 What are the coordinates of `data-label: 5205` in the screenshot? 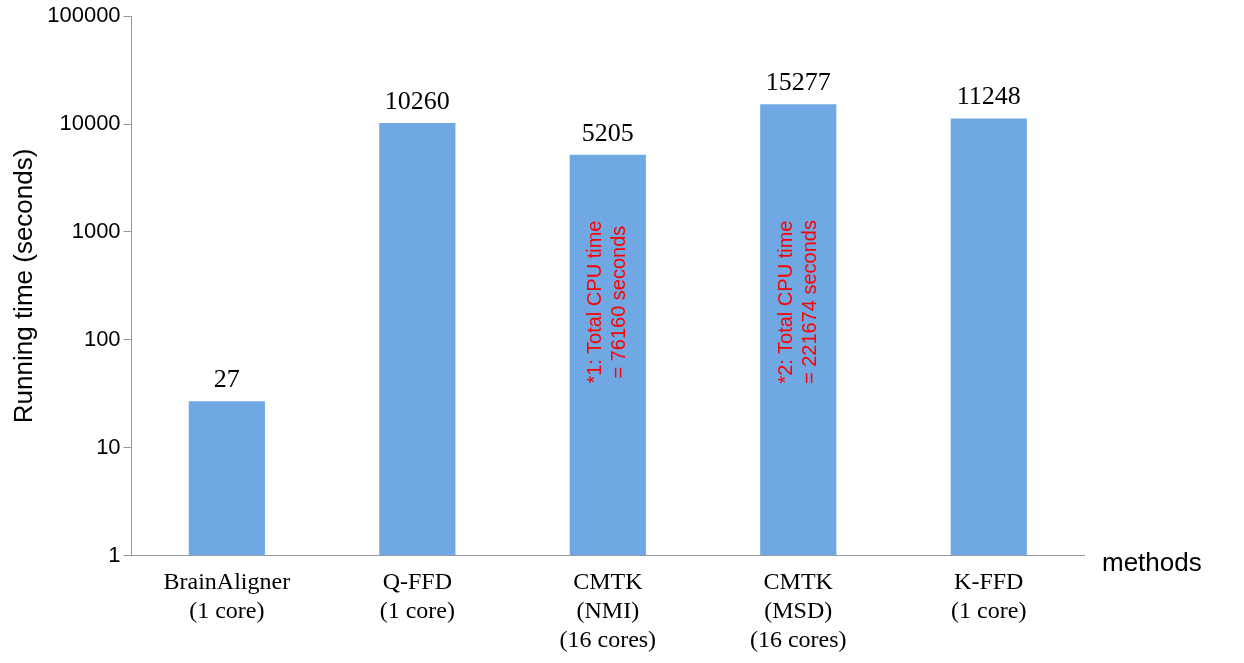 It's located at (607, 132).